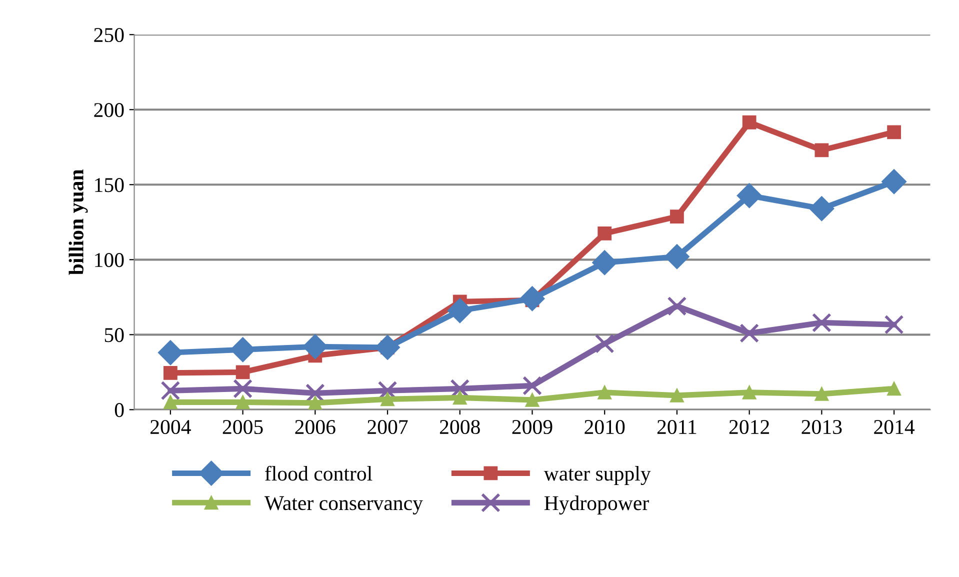  I want to click on y-tick-label: 250, so click(109, 35).